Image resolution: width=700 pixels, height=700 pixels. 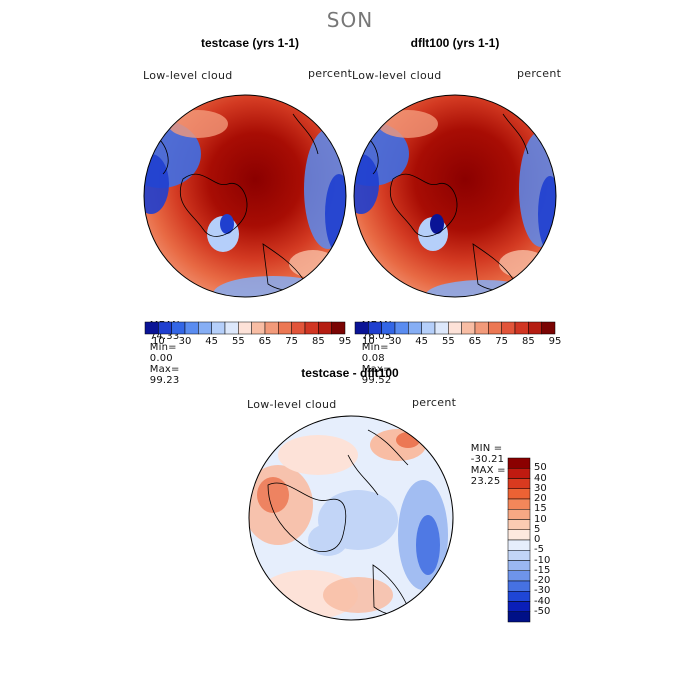 What do you see at coordinates (350, 20) in the screenshot?
I see `season-title: SON` at bounding box center [350, 20].